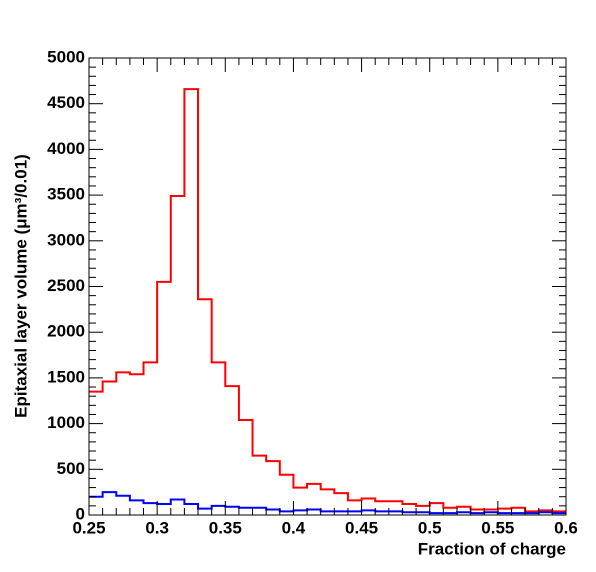 This screenshot has height=572, width=596. I want to click on x-tick-label: 0.6, so click(566, 527).